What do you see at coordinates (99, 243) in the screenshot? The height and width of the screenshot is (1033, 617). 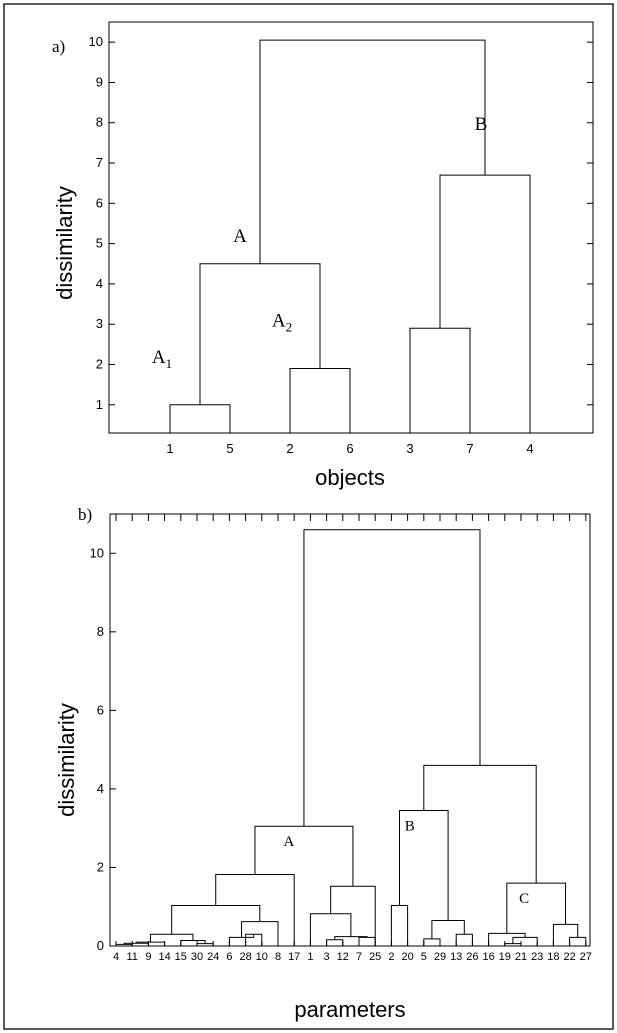 I see `y-tick-label: 5` at bounding box center [99, 243].